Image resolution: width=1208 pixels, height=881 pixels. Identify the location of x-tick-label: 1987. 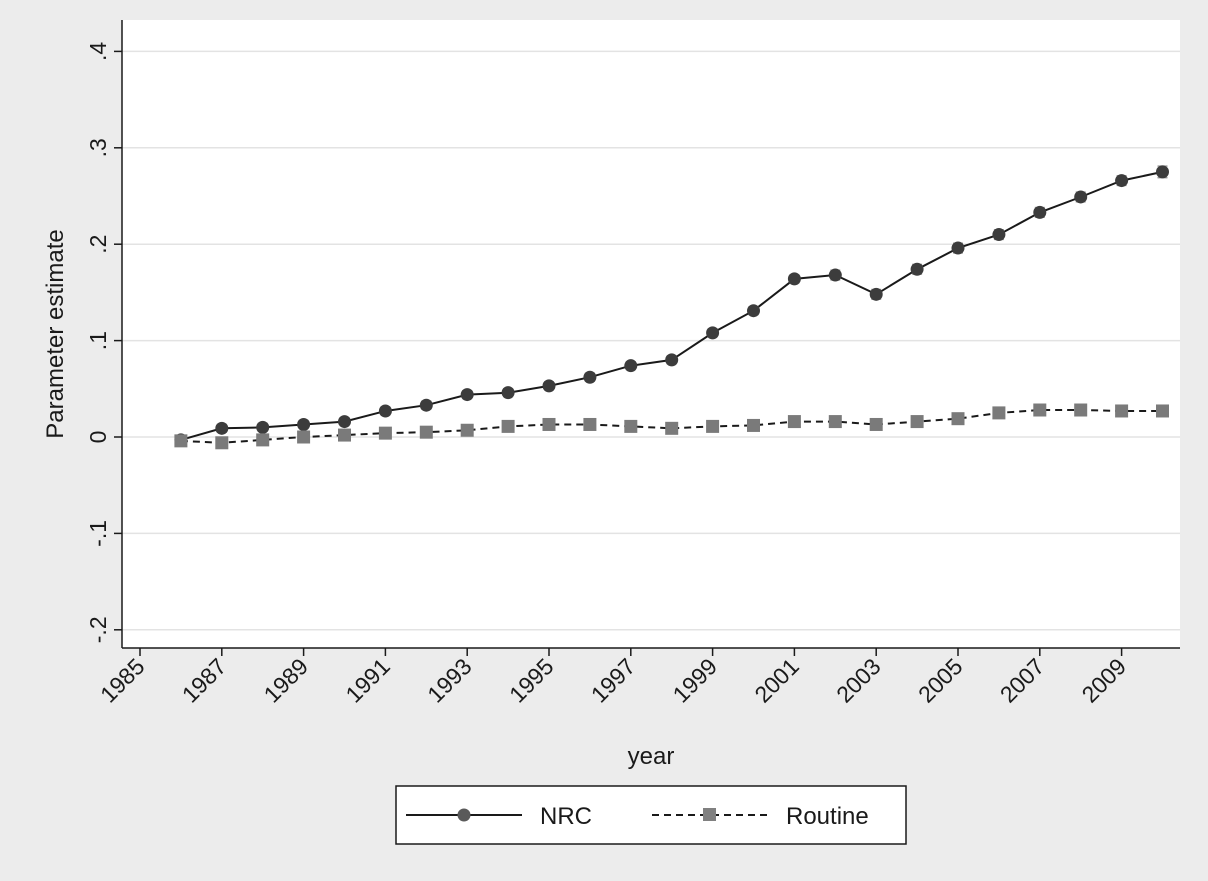
(204, 680).